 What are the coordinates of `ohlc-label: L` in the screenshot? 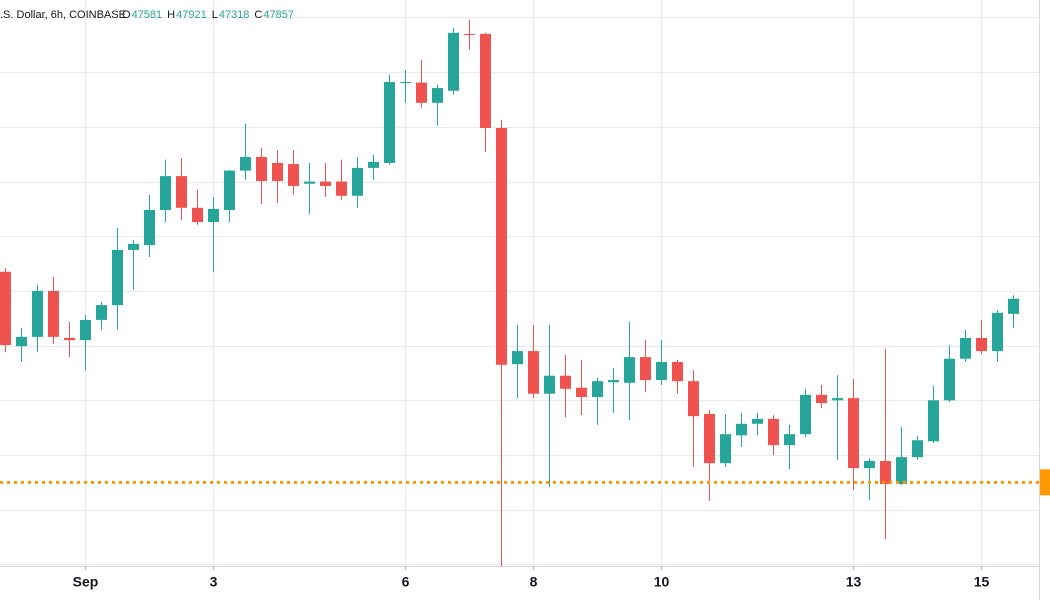 It's located at (215, 15).